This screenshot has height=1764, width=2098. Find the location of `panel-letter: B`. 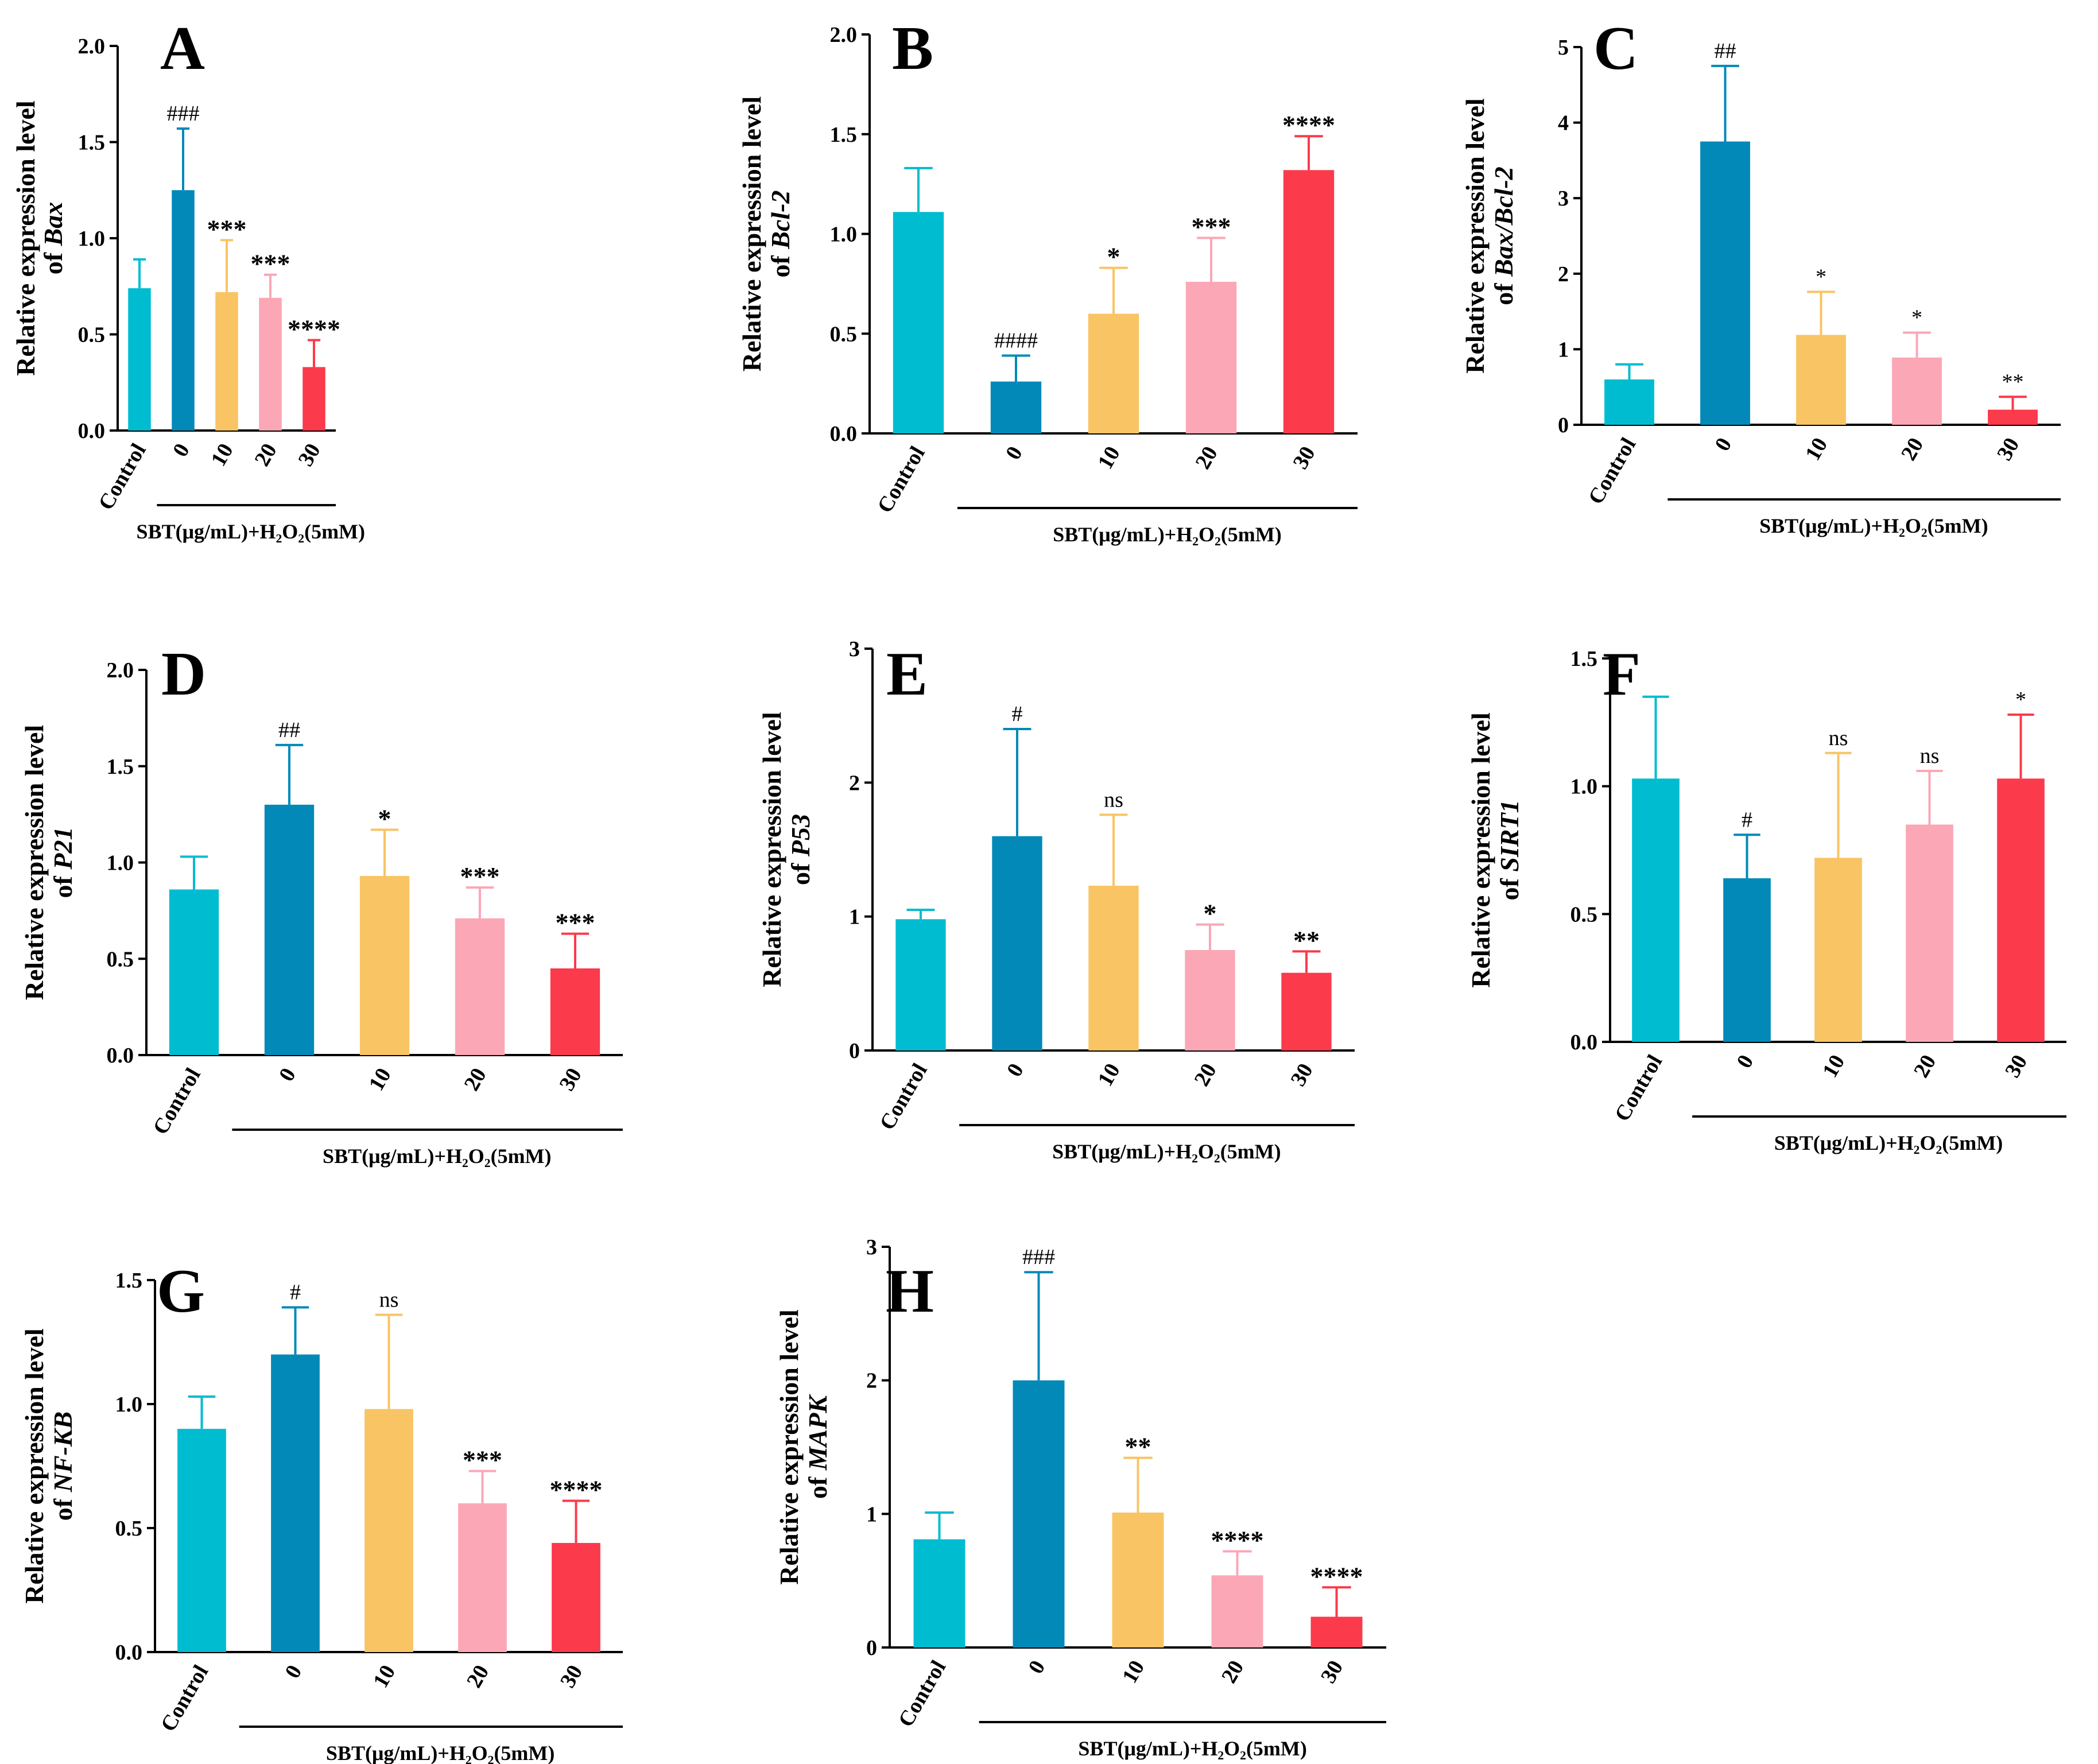

panel-letter: B is located at coordinates (912, 48).